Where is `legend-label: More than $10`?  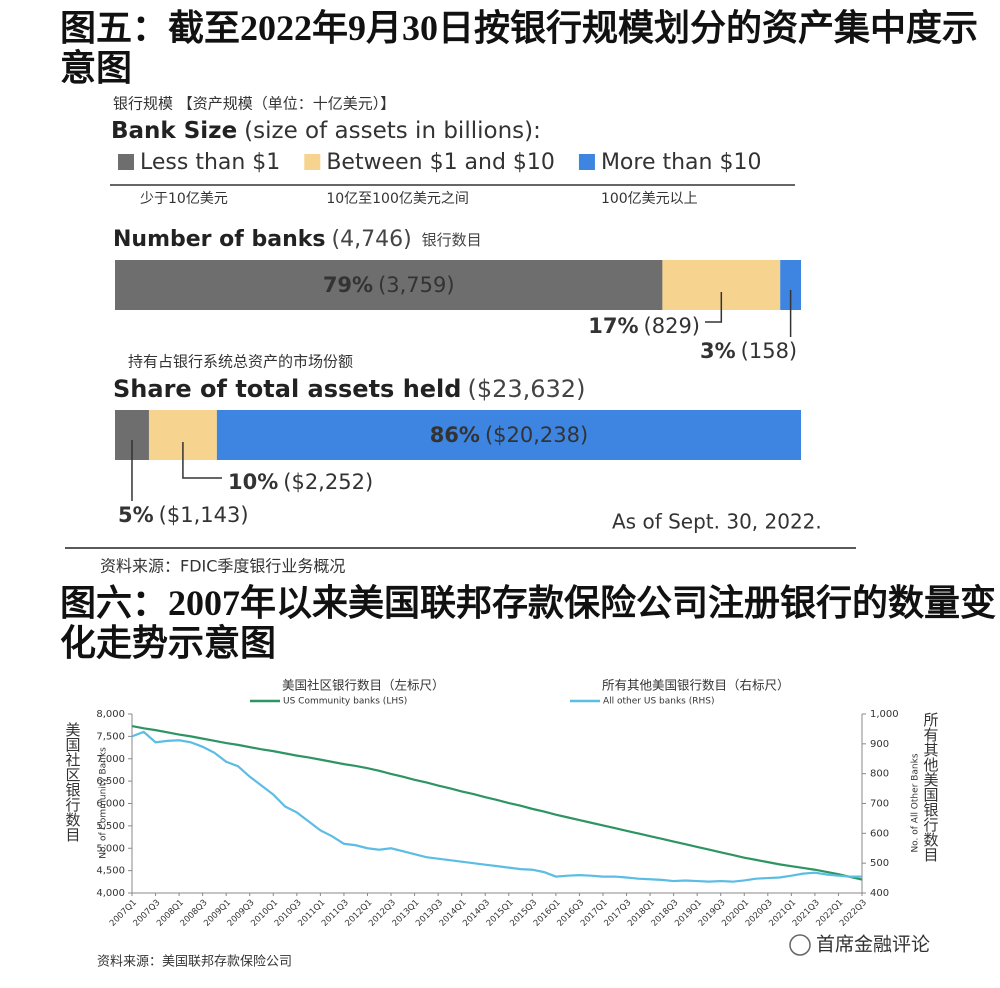 legend-label: More than $10 is located at coordinates (681, 162).